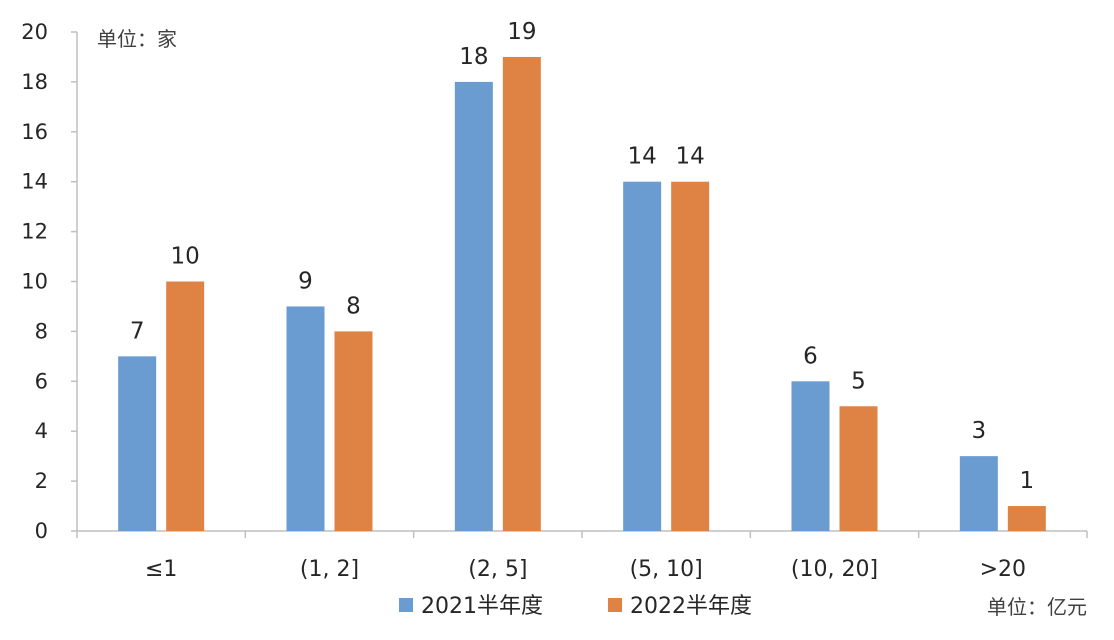 The image size is (1114, 640). What do you see at coordinates (34, 232) in the screenshot?
I see `y-tick-label: 12` at bounding box center [34, 232].